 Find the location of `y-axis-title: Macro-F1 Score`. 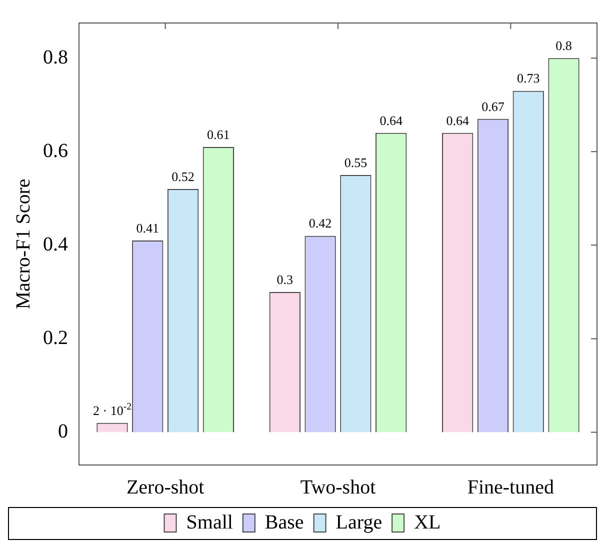

y-axis-title: Macro-F1 Score is located at coordinates (23, 244).